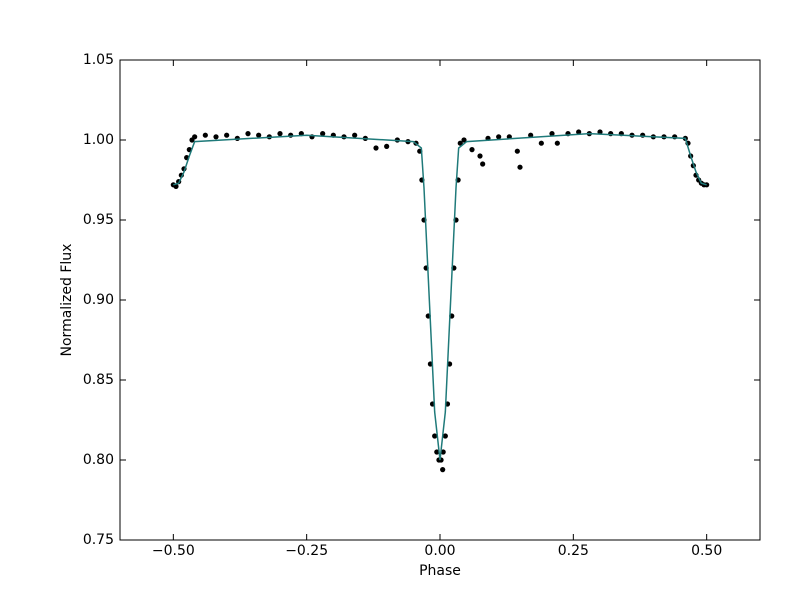 The width and height of the screenshot is (800, 604). What do you see at coordinates (439, 551) in the screenshot?
I see `x-tick-label: 0.00` at bounding box center [439, 551].